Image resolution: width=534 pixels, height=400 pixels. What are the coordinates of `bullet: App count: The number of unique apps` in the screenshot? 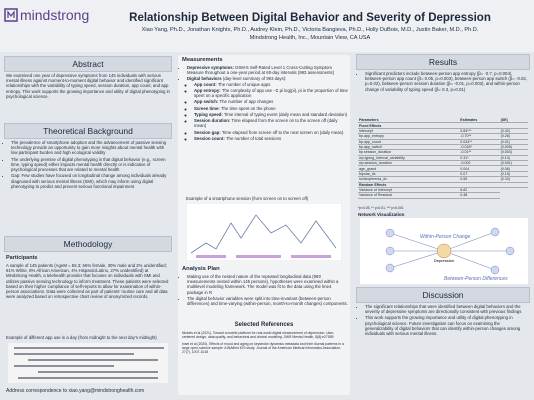 It's located at (271, 84).